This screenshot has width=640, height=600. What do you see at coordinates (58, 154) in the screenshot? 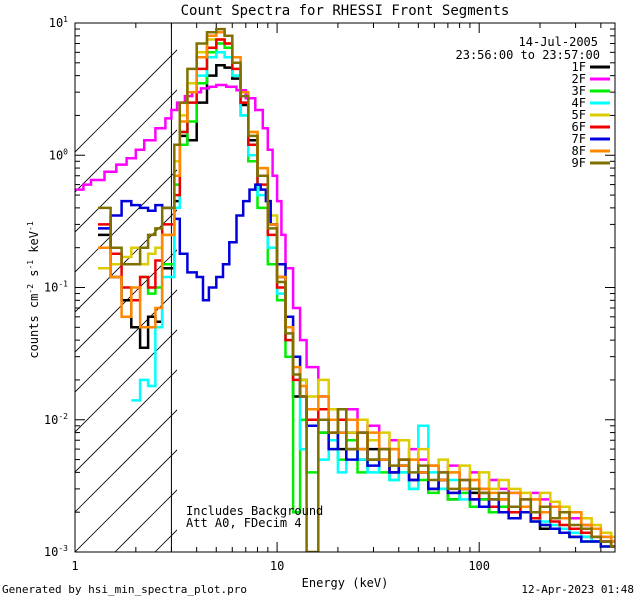
I see `y-tick-label: 100` at bounding box center [58, 154].